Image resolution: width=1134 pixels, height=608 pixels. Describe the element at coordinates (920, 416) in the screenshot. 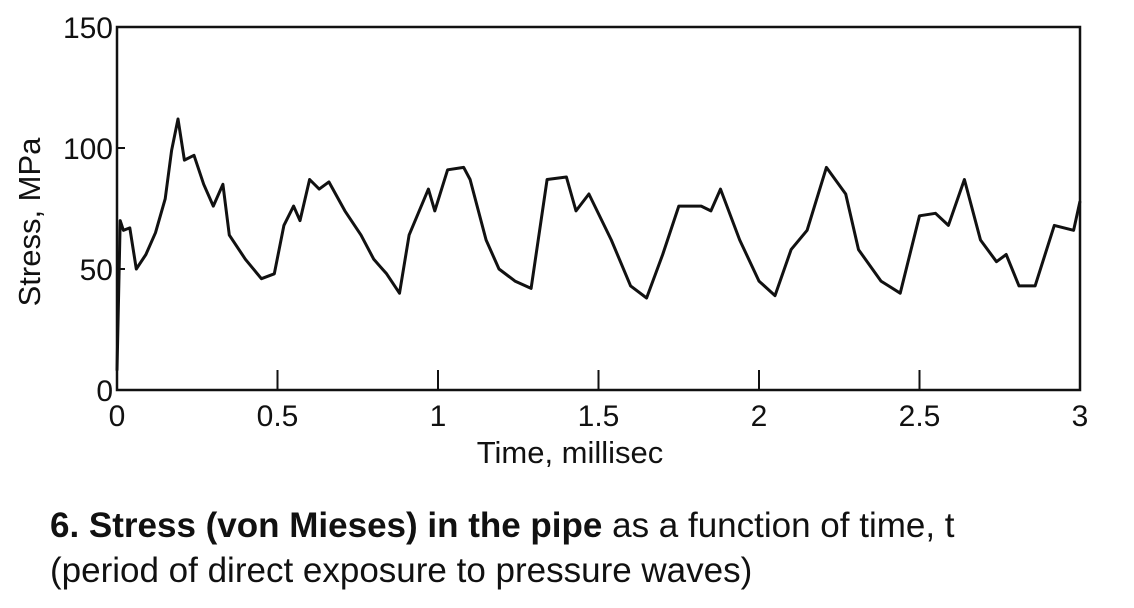

I see `x-tick-label: 2.5` at that location.